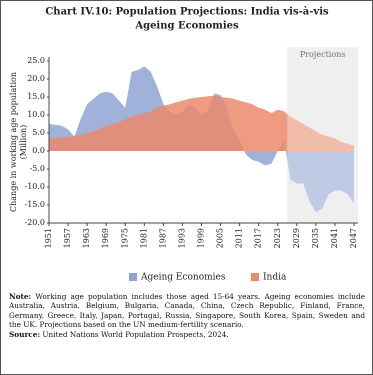 The width and height of the screenshot is (373, 375). I want to click on x-tick-label: 1969, so click(105, 238).